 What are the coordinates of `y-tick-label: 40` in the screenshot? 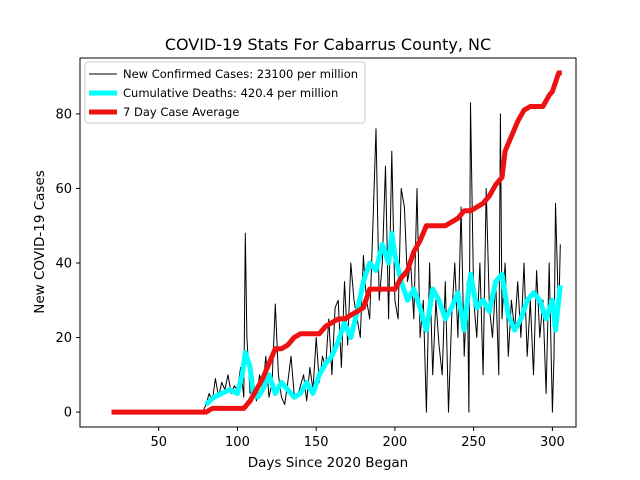 It's located at (63, 264).